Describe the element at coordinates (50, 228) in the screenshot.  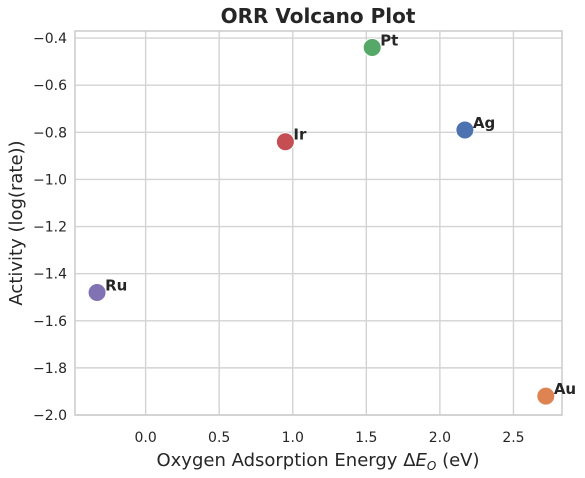
I see `y-tick-label: −1.2` at that location.